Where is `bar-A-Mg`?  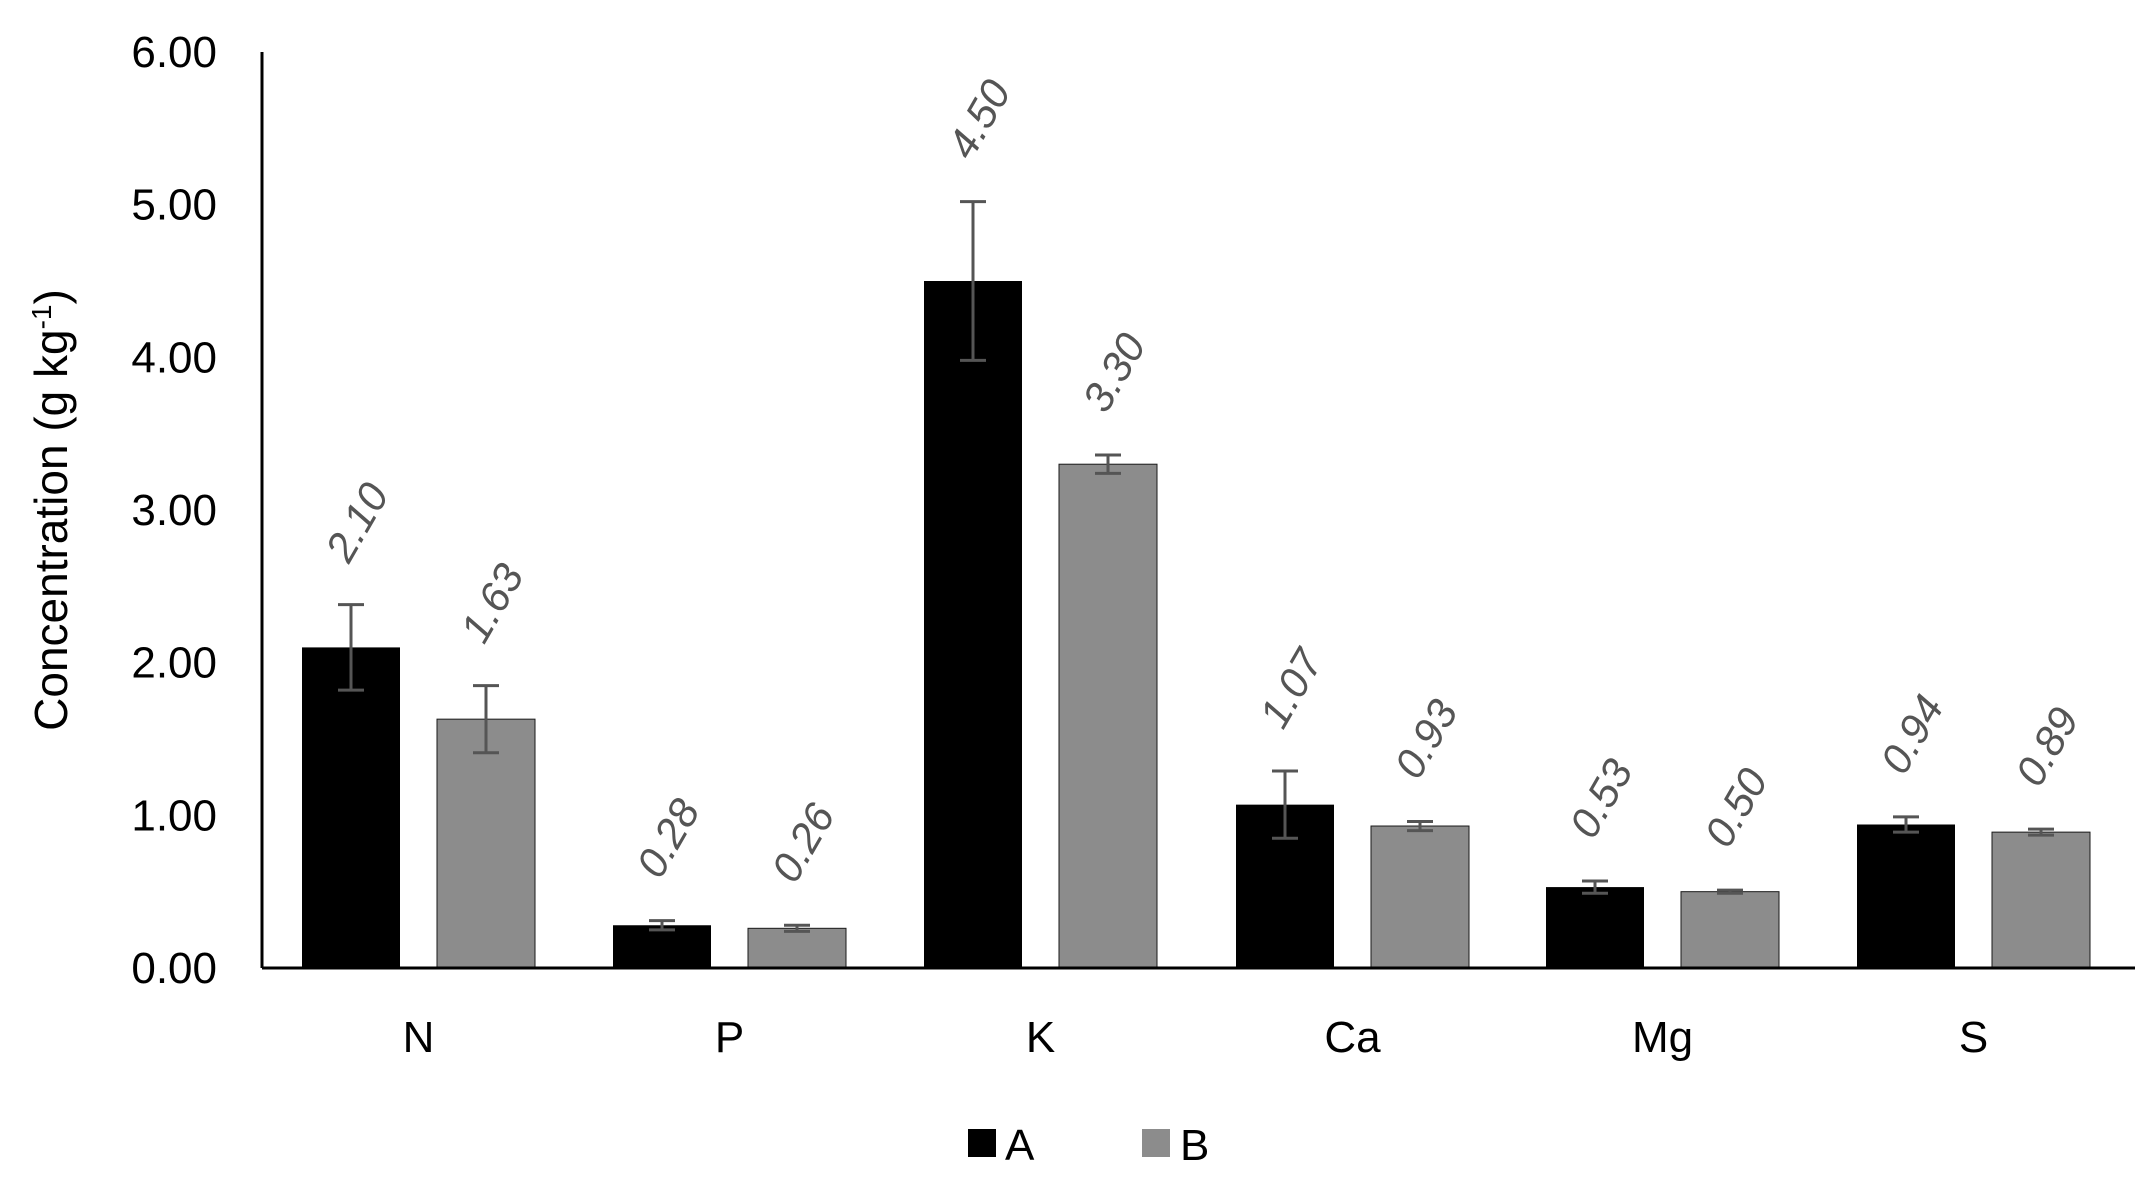 bar-A-Mg is located at coordinates (1595, 927).